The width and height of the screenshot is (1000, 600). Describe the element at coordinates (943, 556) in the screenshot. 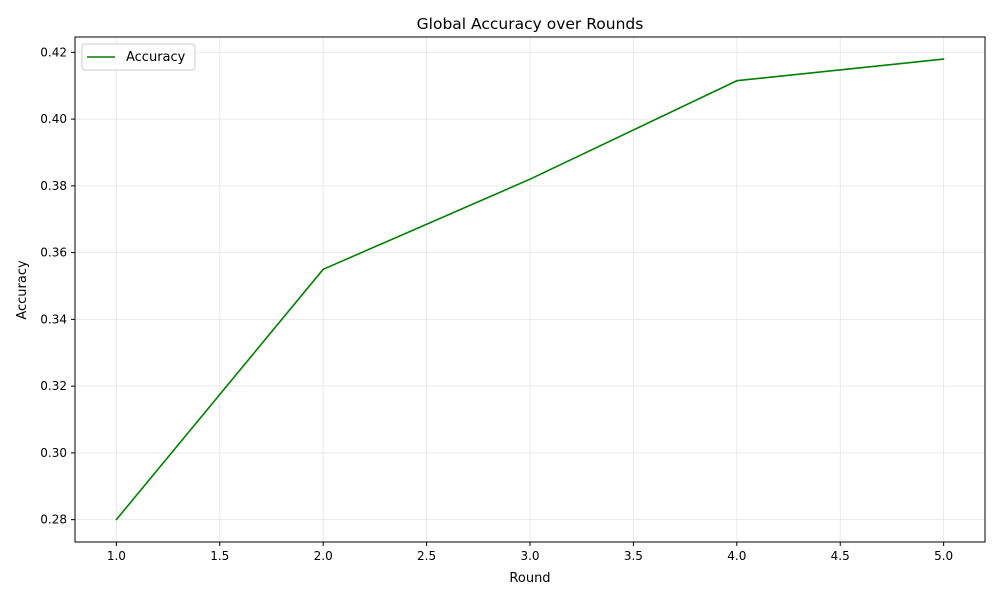

I see `x-tick-label: 5.0` at that location.